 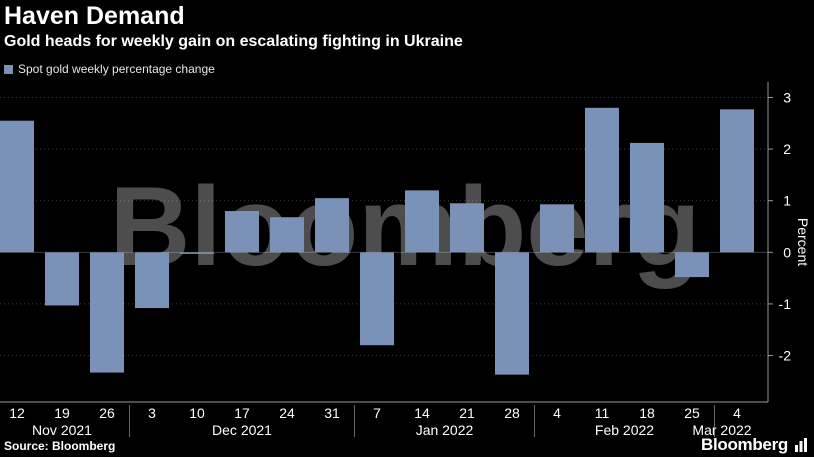 I want to click on x-tick-label-4: 10, so click(x=197, y=413).